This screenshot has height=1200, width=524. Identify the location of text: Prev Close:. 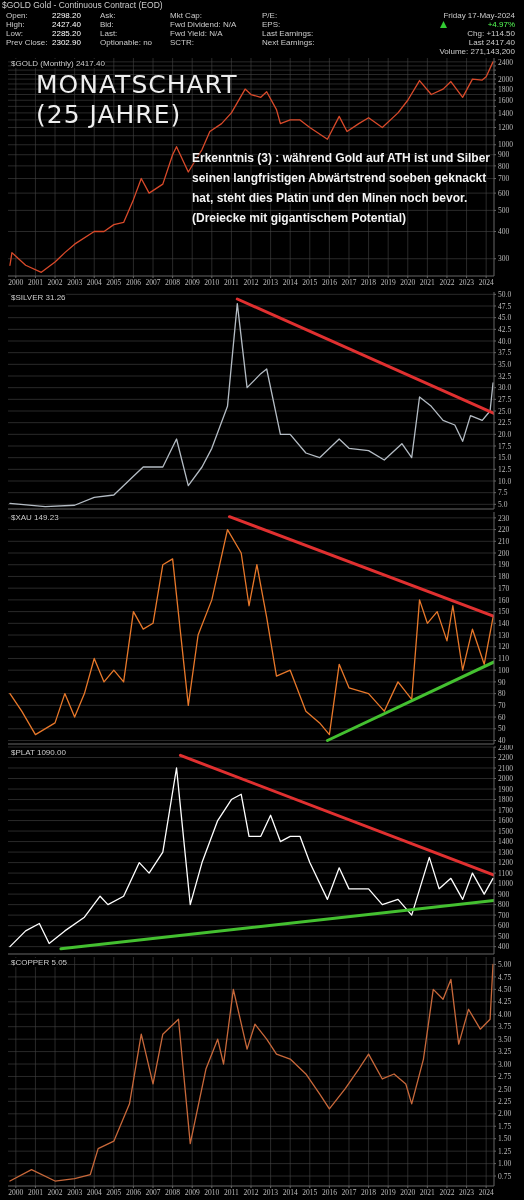
(27, 42).